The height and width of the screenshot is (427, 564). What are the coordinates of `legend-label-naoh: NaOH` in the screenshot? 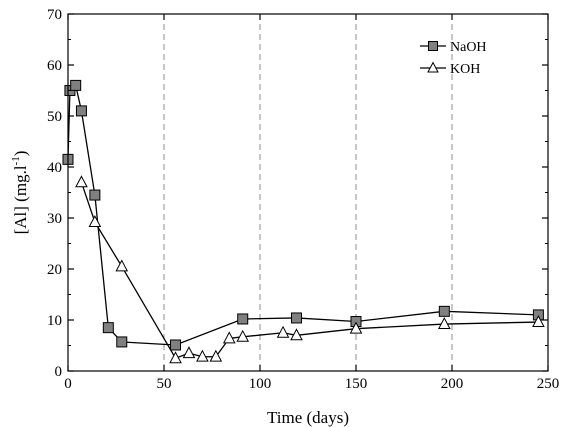 It's located at (468, 47).